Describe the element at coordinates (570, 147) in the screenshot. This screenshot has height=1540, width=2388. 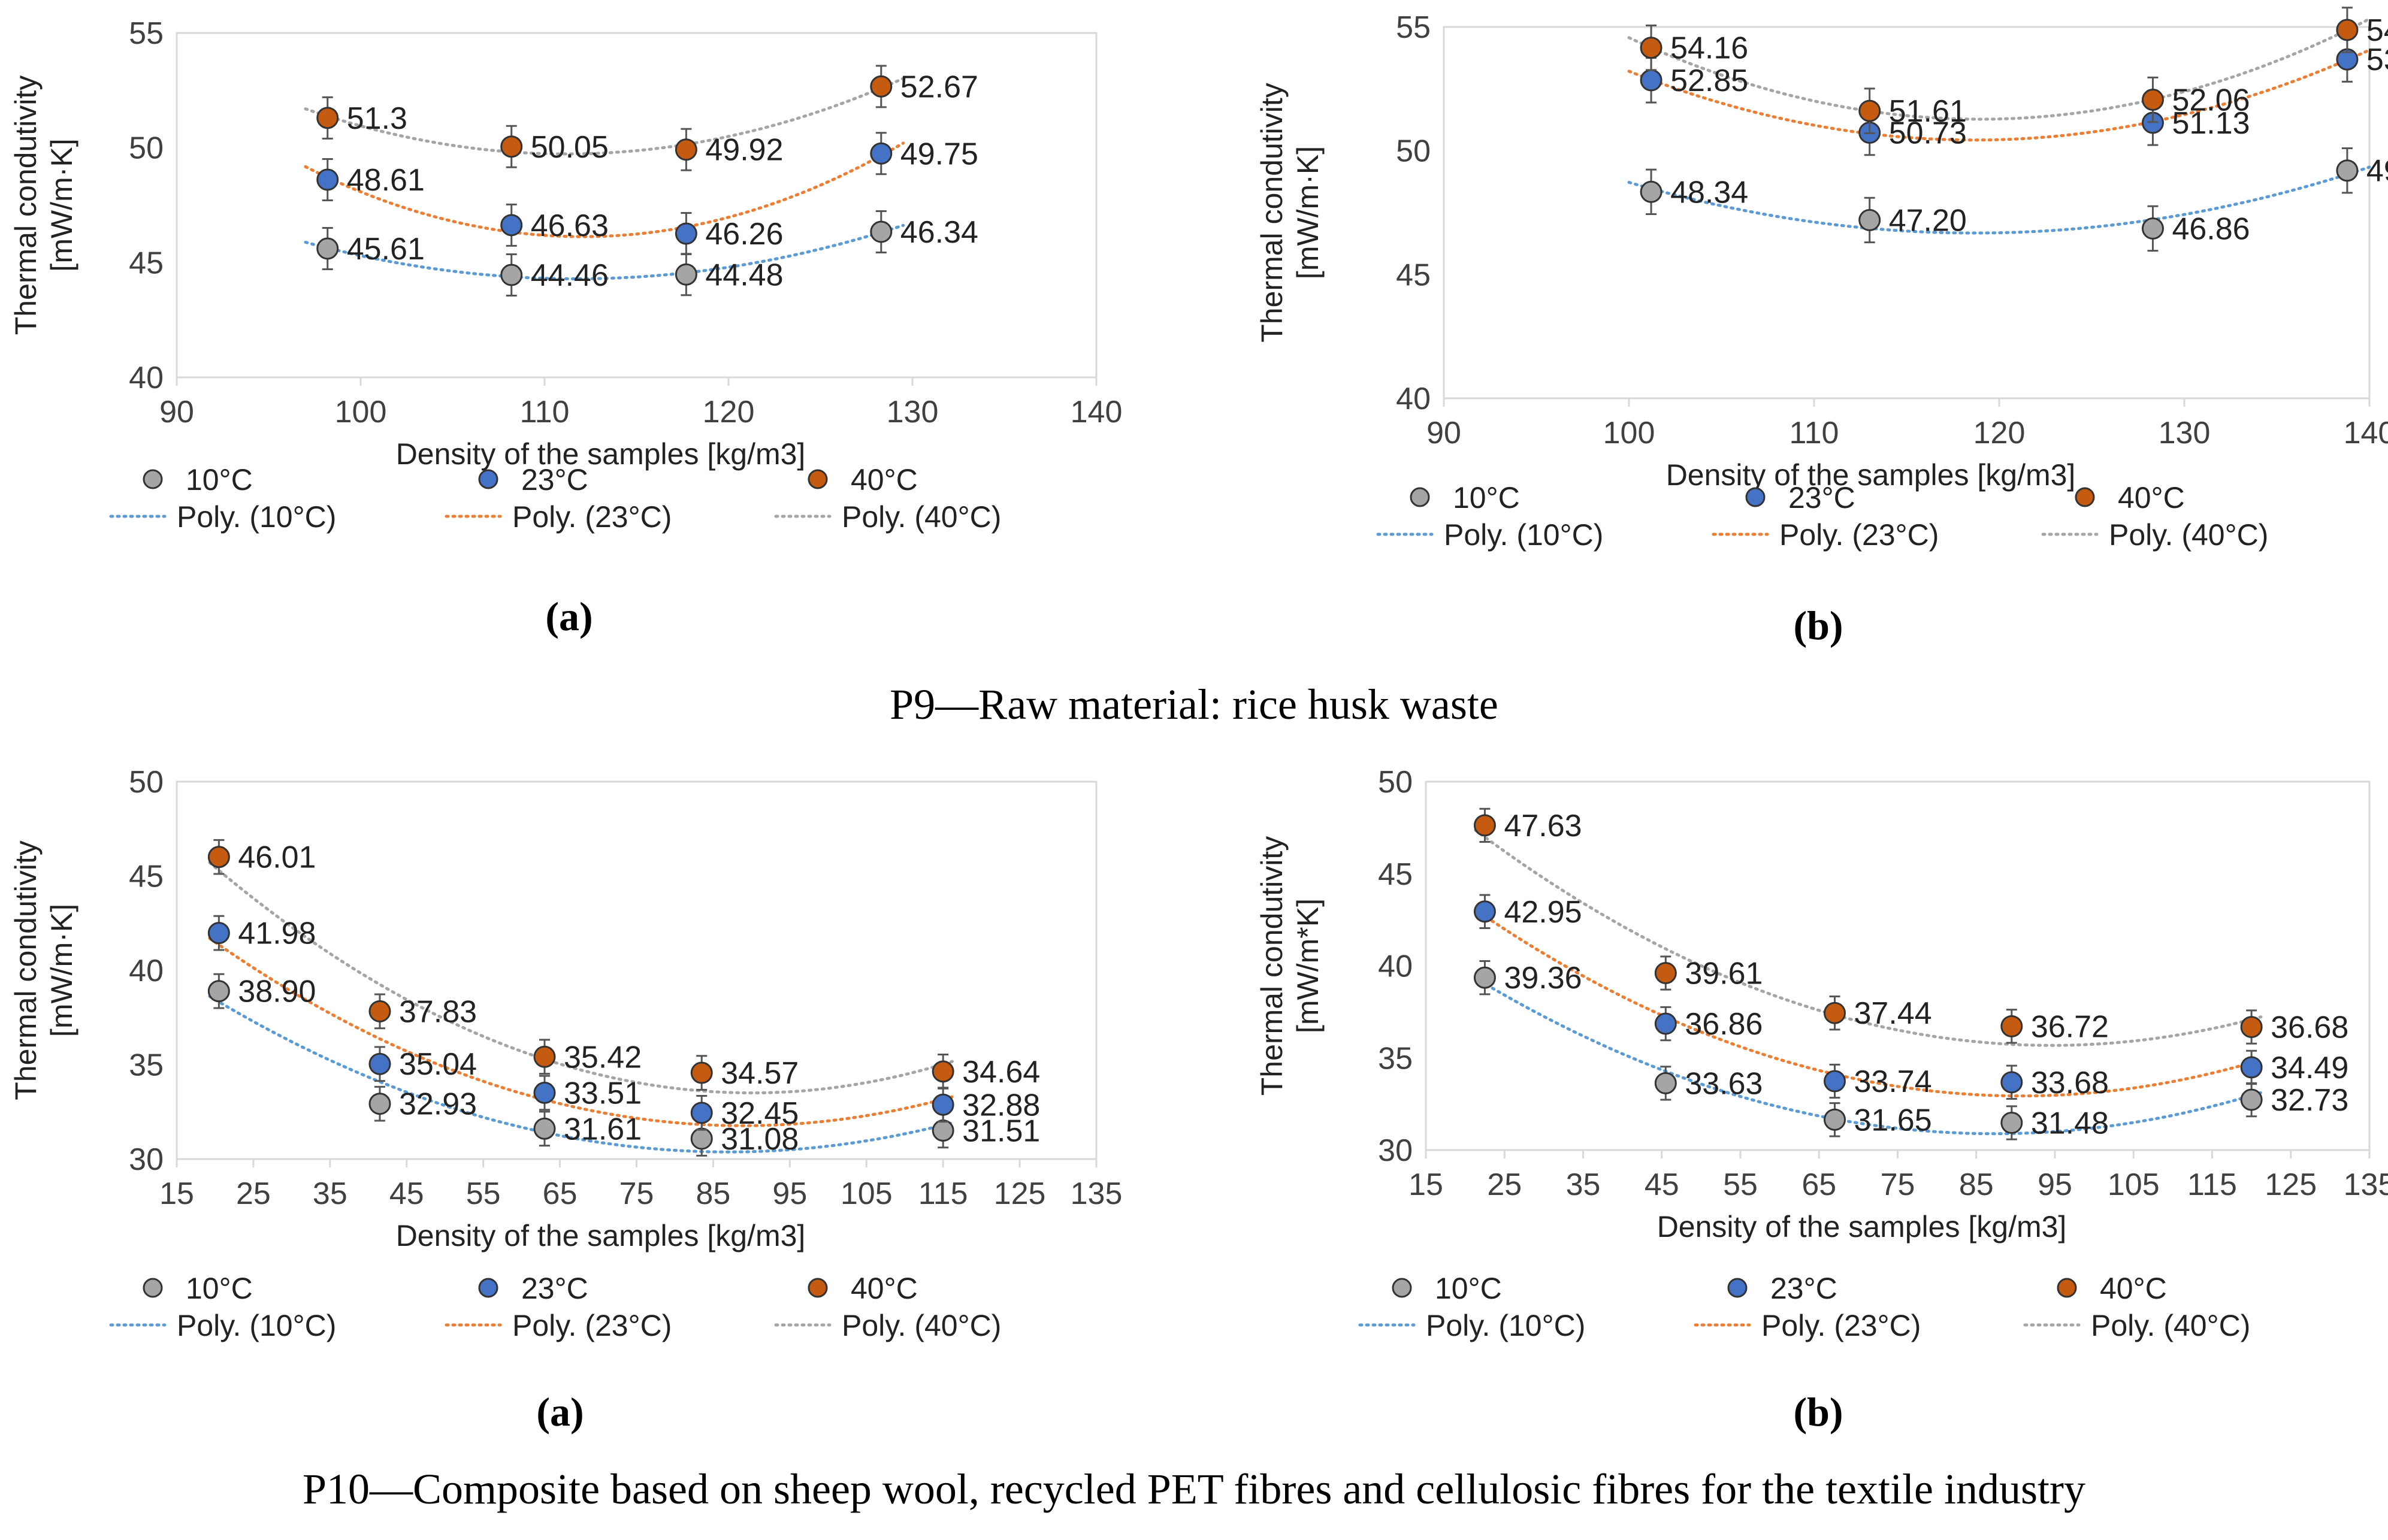
I see `data-label: 50.05` at that location.